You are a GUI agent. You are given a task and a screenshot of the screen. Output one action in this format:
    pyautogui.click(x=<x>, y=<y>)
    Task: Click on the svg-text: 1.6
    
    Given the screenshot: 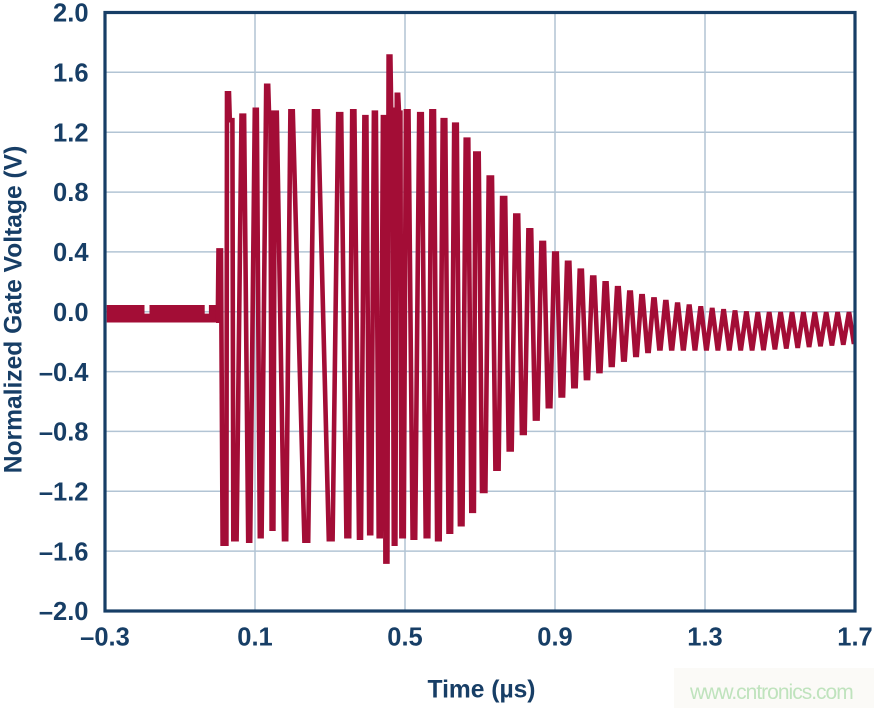 What is the action you would take?
    pyautogui.click(x=70, y=74)
    